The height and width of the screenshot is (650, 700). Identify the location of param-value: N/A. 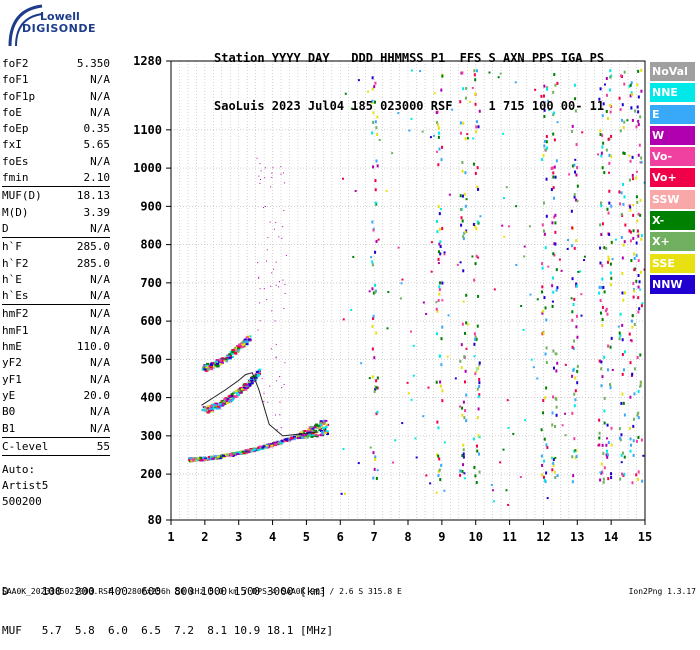
(100, 161).